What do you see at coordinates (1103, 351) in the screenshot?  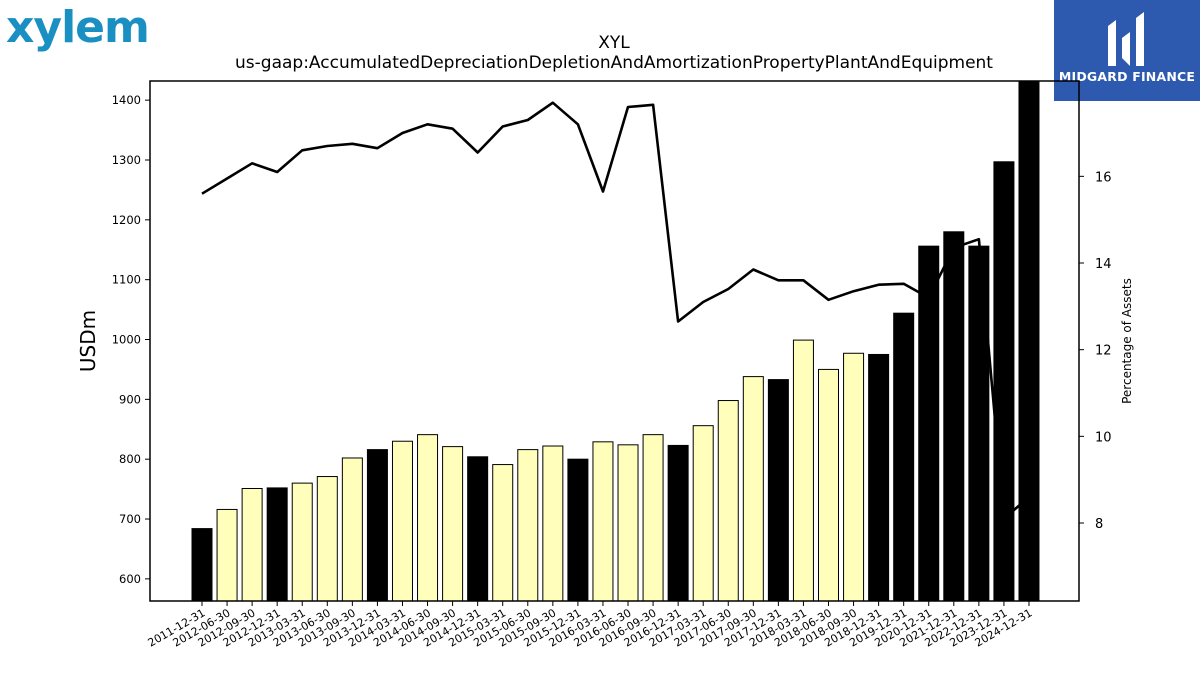 I see `y2-tick-label: 12` at bounding box center [1103, 351].